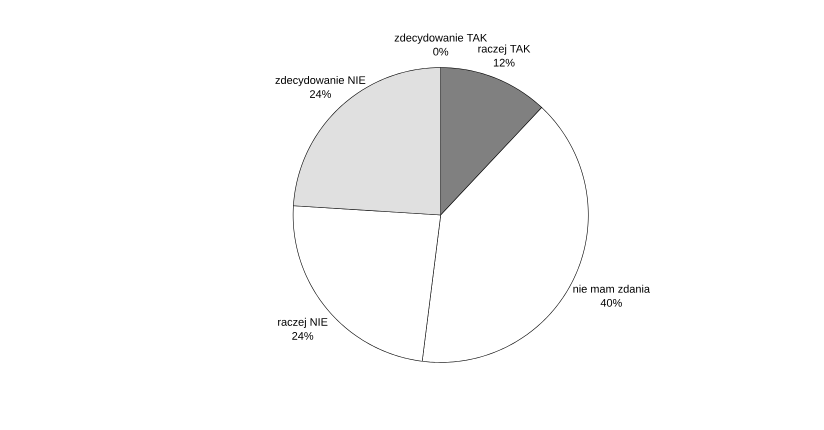 This screenshot has height=430, width=824. I want to click on slice-label: nie mam zdania, so click(611, 288).